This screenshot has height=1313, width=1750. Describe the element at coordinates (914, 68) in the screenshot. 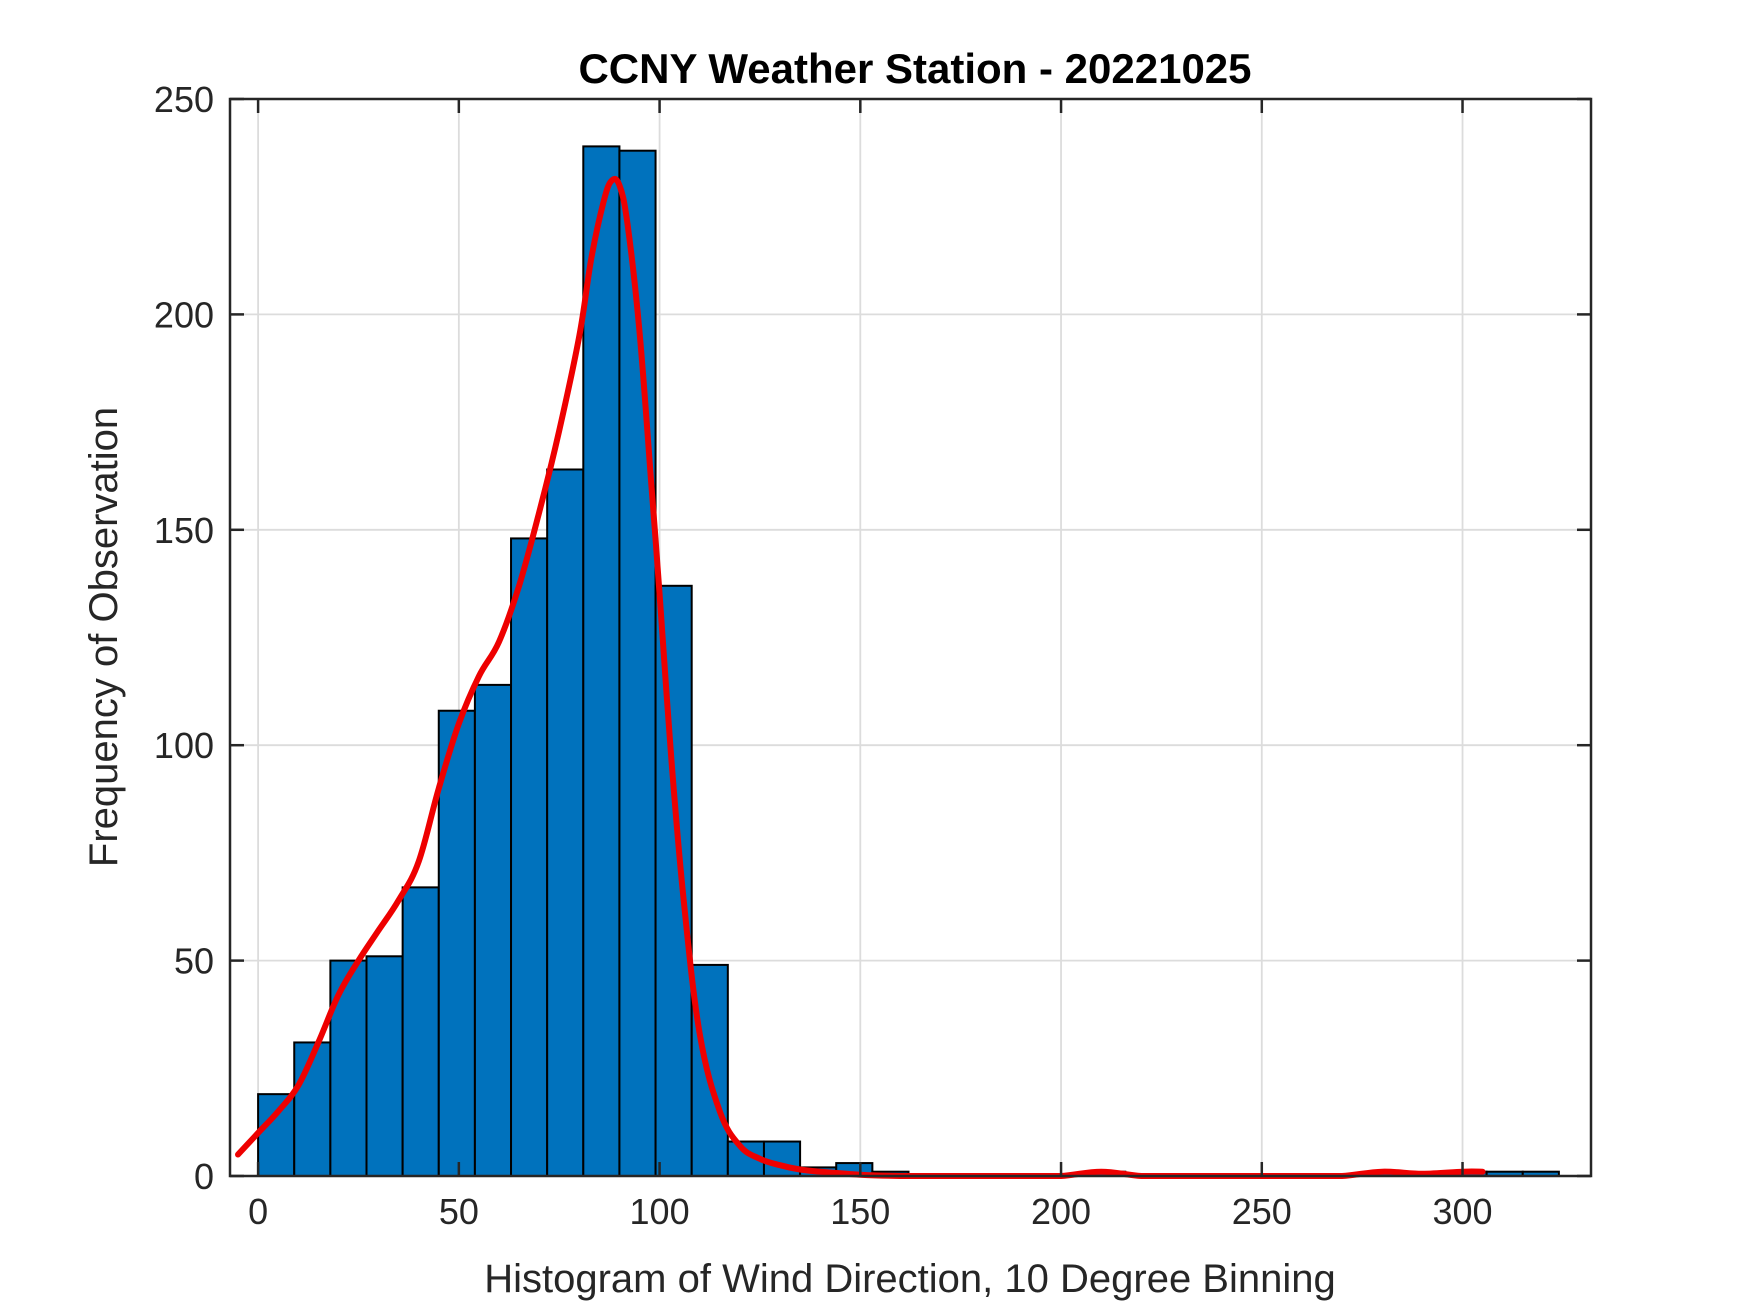

I see `chart-title: CCNY Weather Station - 20221025` at that location.